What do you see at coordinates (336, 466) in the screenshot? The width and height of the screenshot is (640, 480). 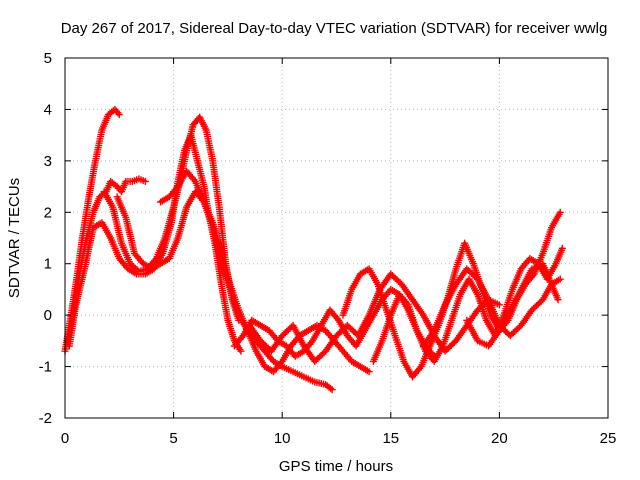 I see `x-axis-label: GPS time / hours` at bounding box center [336, 466].